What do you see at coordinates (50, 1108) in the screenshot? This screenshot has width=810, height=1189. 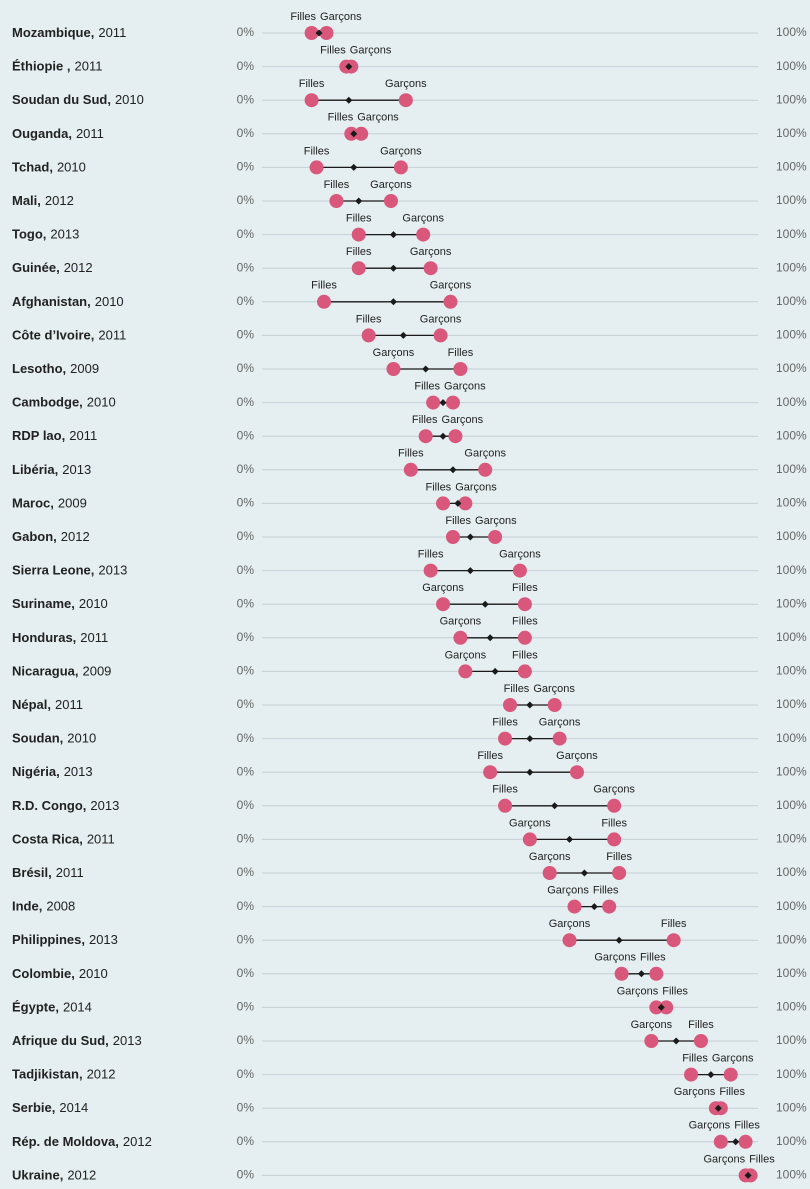 I see `country-label: Serbie, 2014` at bounding box center [50, 1108].